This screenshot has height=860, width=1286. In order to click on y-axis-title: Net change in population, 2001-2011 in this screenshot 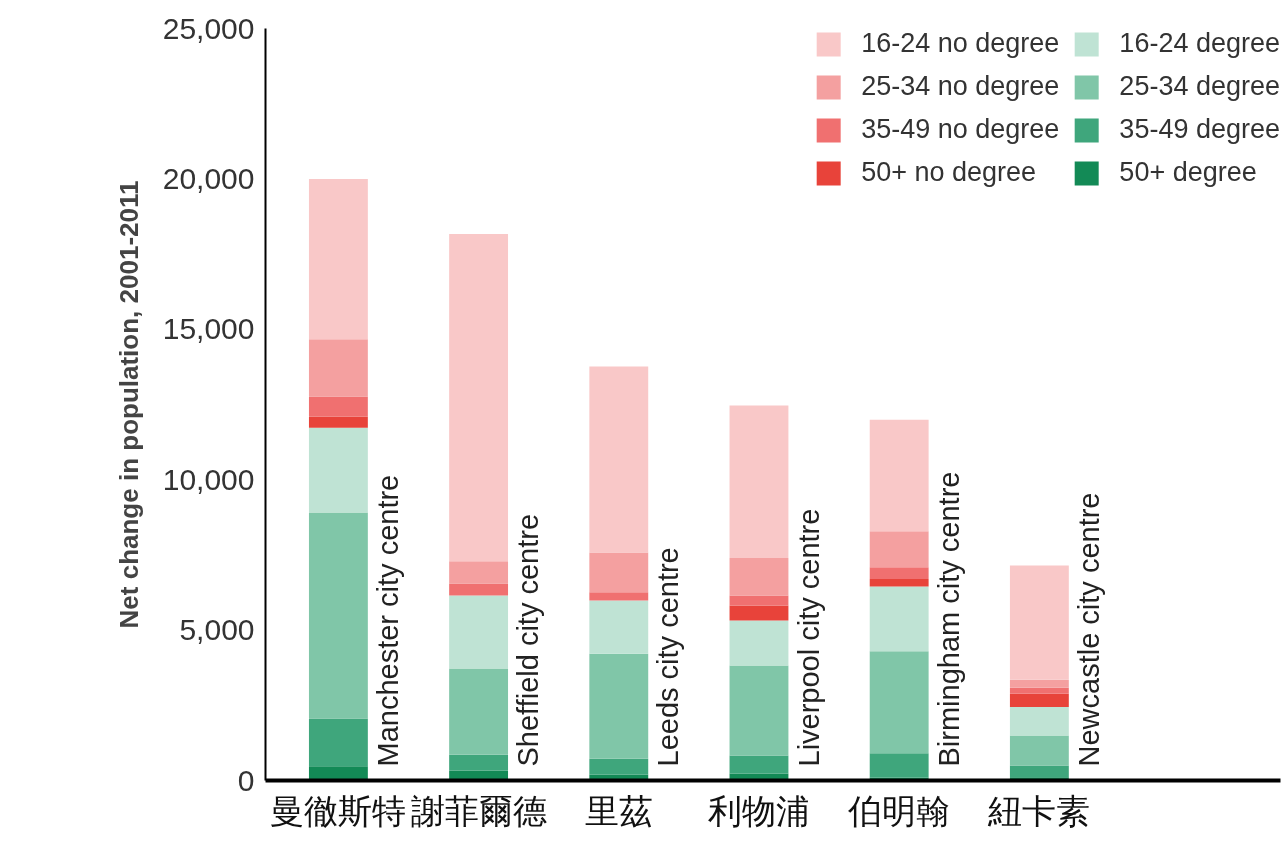, I will do `click(128, 404)`.